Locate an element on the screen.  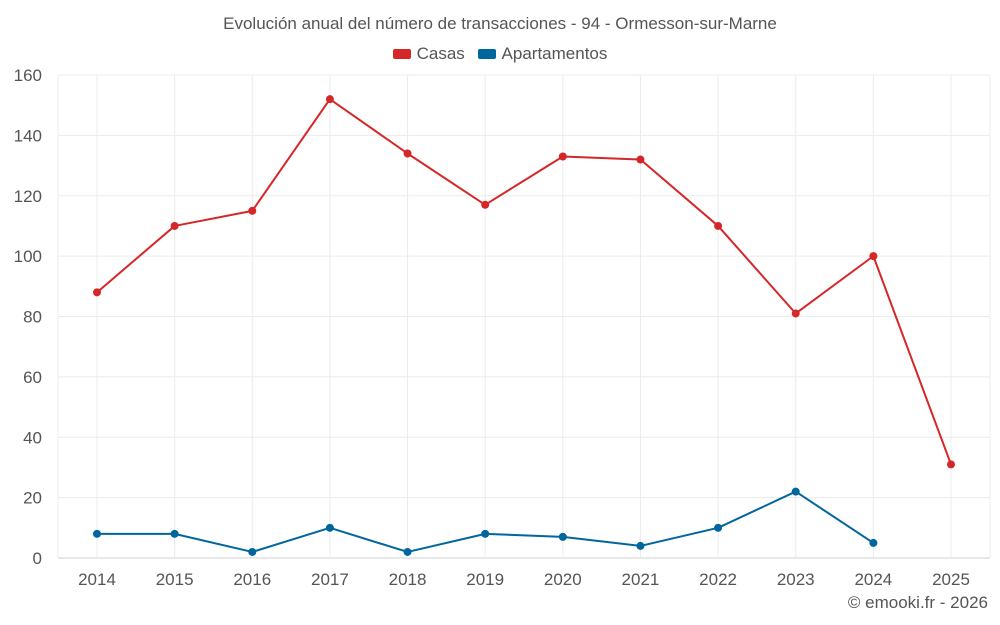
legend-label-apartamentos: Apartamentos is located at coordinates (554, 53).